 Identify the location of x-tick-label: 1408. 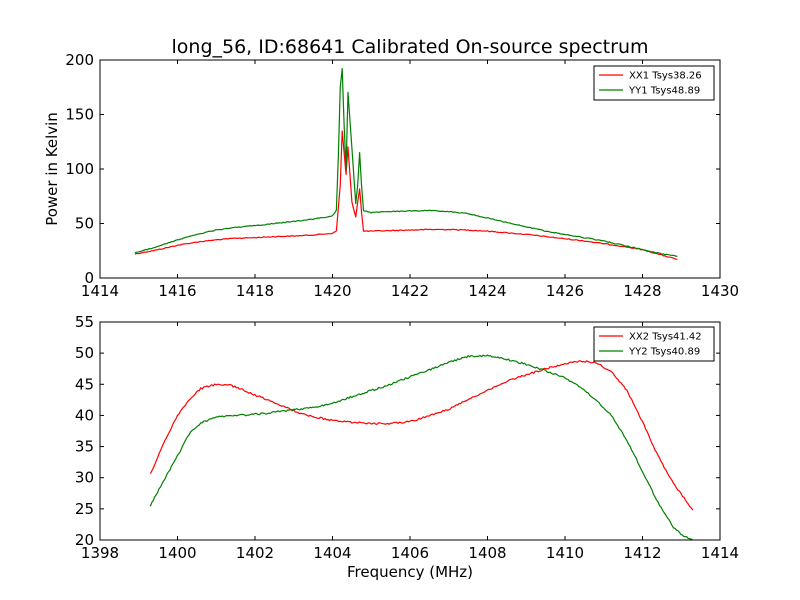
(487, 553).